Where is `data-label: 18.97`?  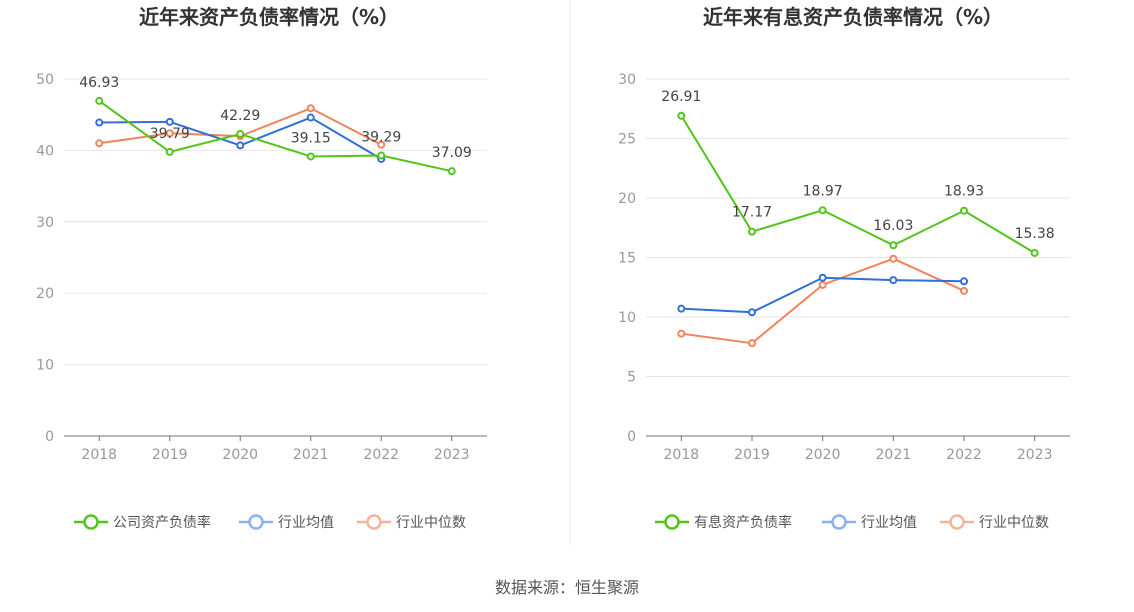 data-label: 18.97 is located at coordinates (823, 191).